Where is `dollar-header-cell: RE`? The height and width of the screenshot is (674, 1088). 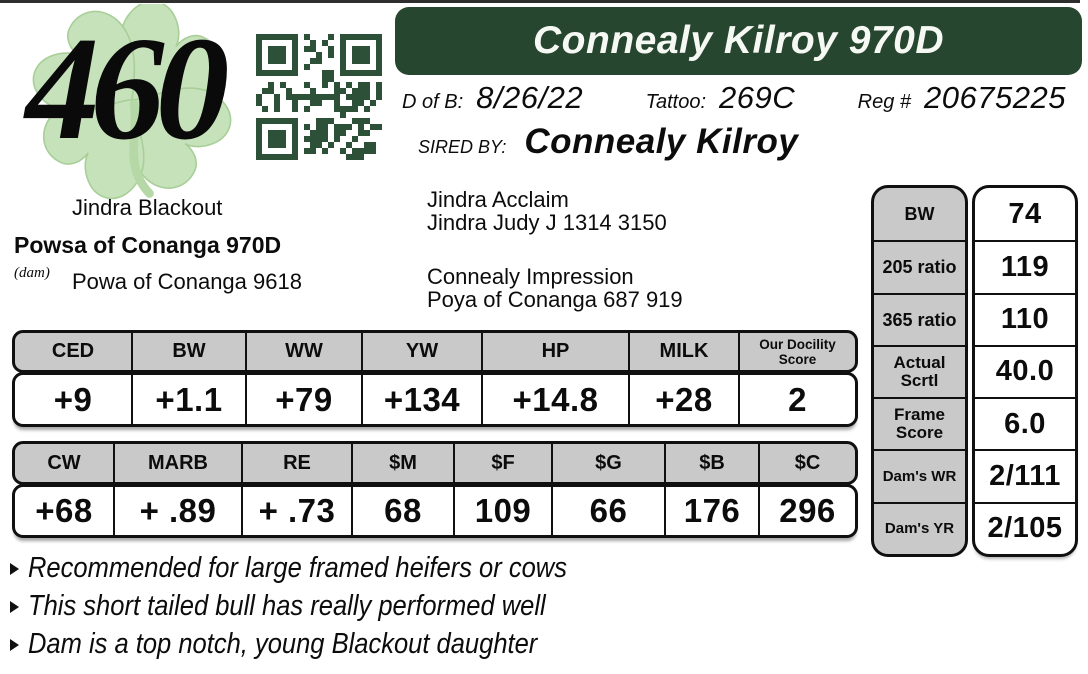 dollar-header-cell: RE is located at coordinates (298, 463).